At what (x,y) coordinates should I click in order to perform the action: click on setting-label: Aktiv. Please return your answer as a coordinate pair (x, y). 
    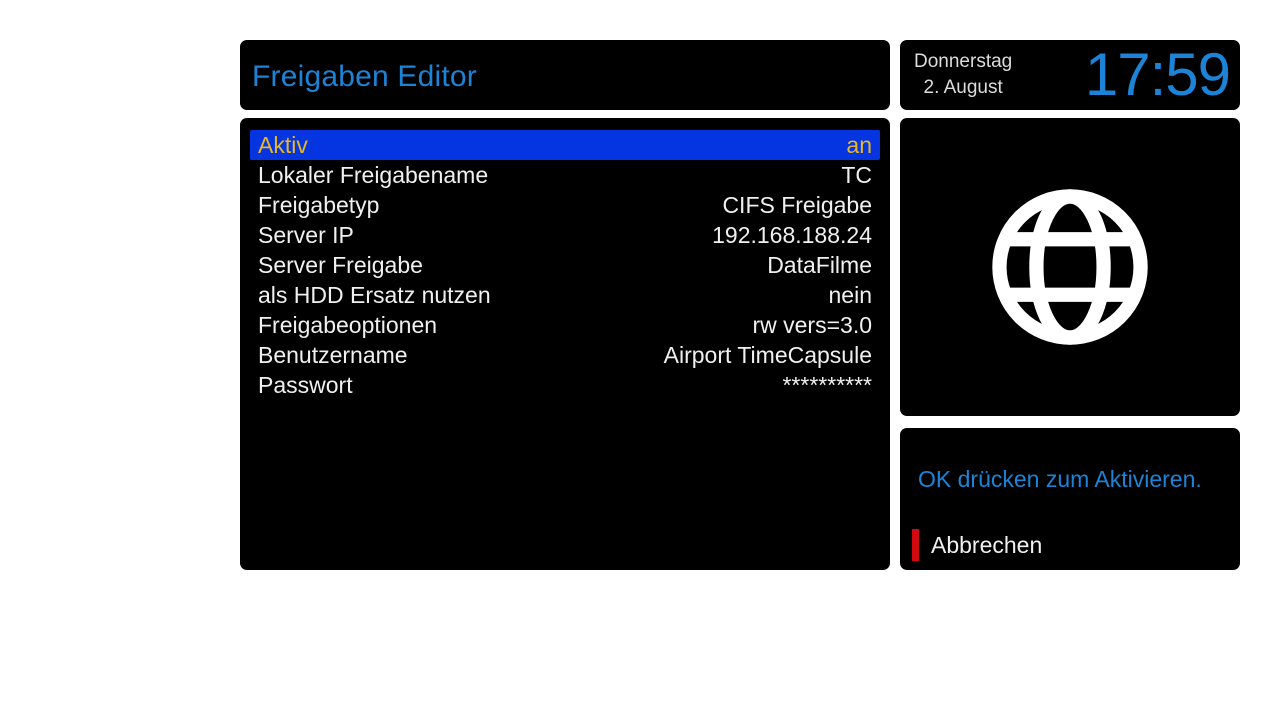
    Looking at the image, I should click on (283, 144).